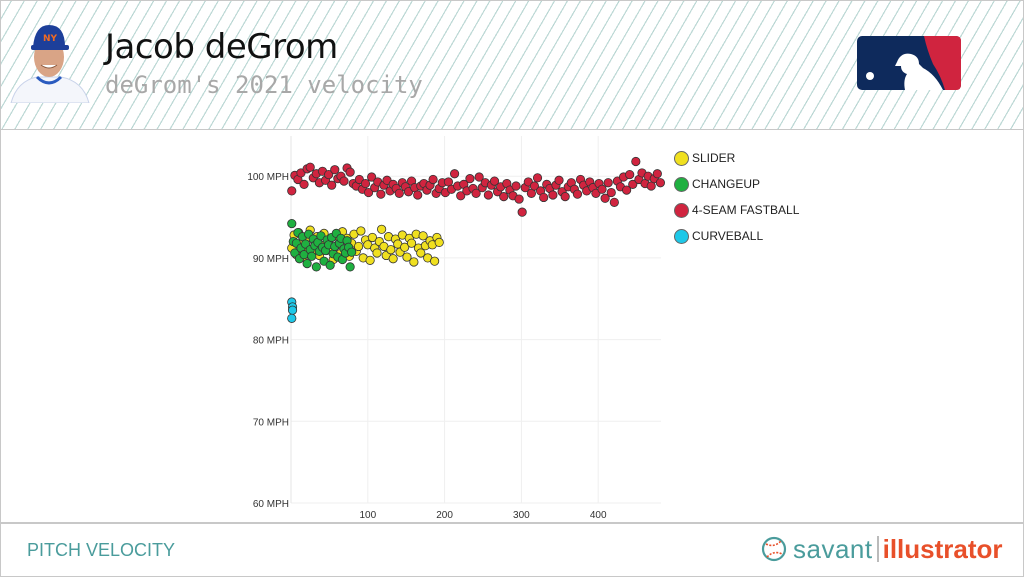  Describe the element at coordinates (714, 158) in the screenshot. I see `legend-label: SLIDER` at that location.